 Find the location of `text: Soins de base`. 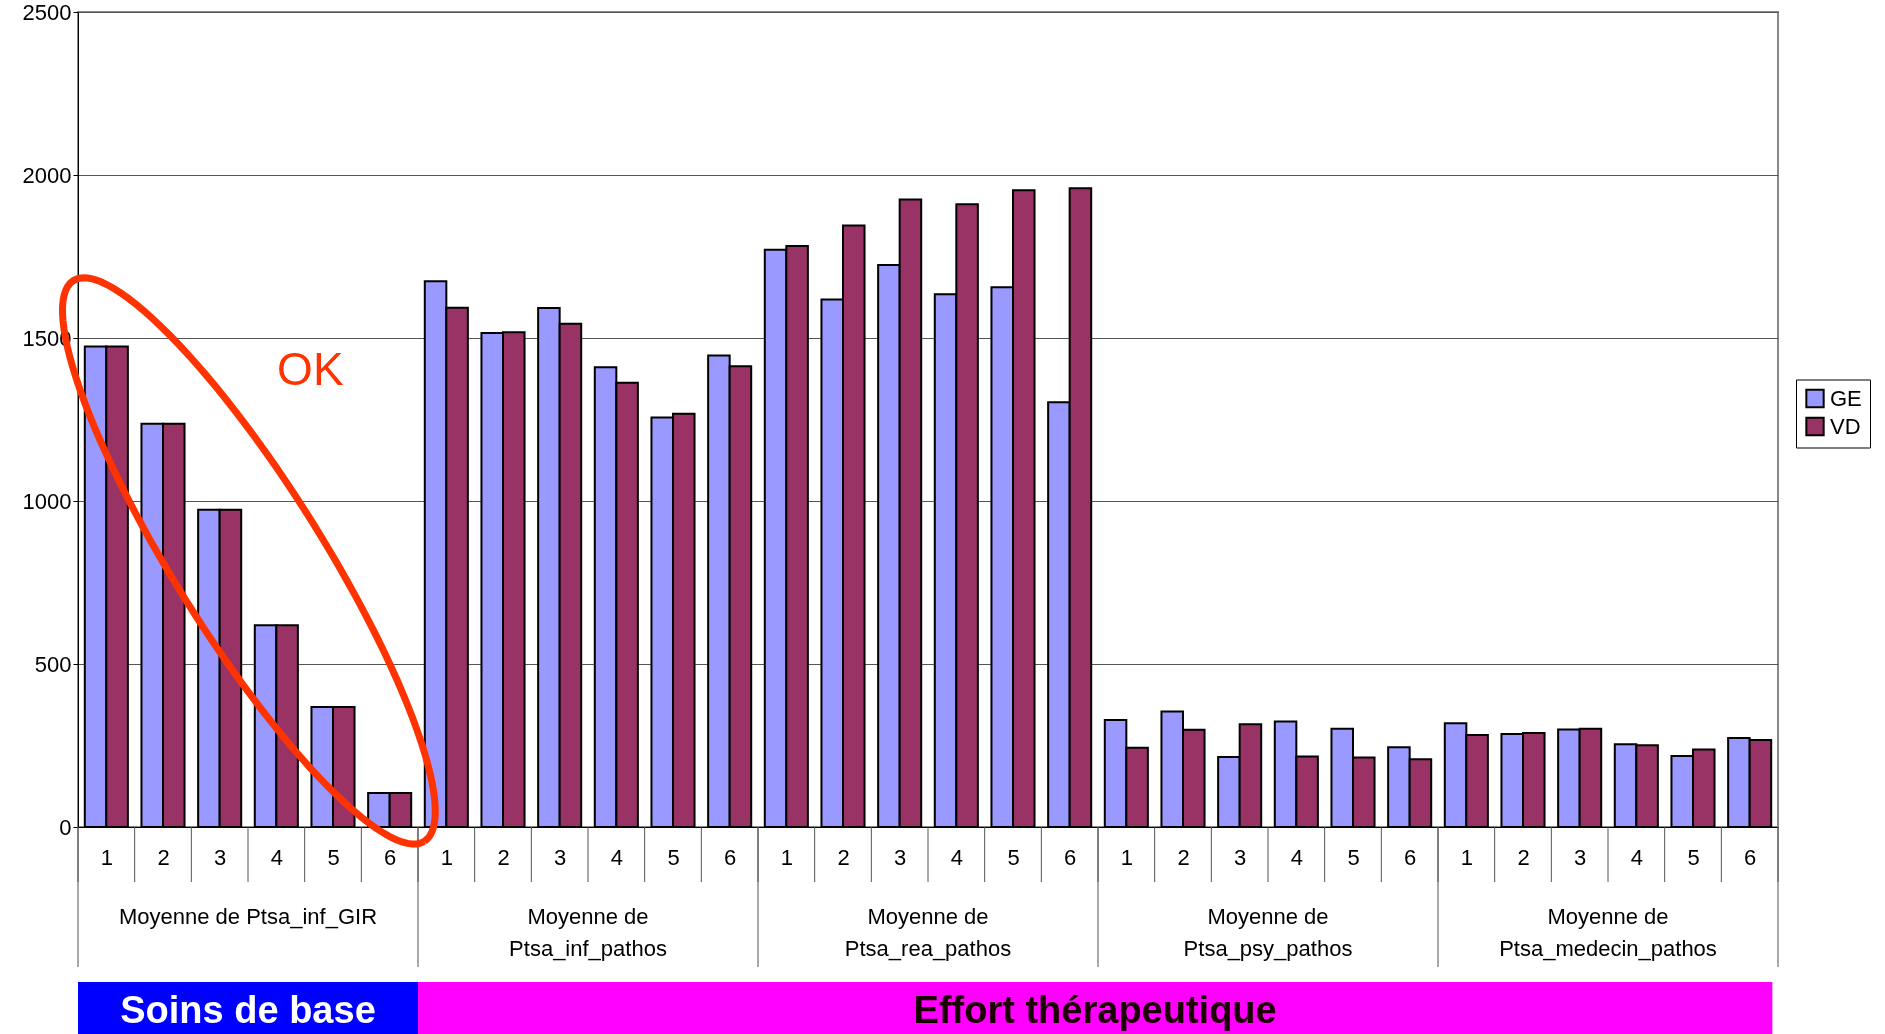

text: Soins de base is located at coordinates (248, 1010).